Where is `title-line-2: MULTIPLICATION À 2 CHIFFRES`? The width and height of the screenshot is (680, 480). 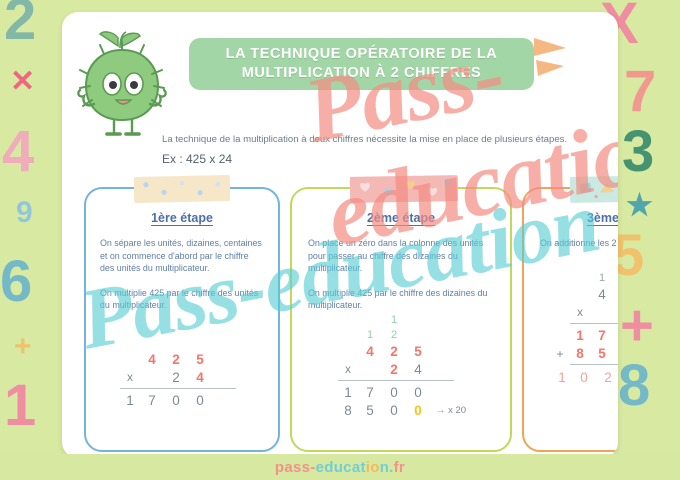 title-line-2: MULTIPLICATION À 2 CHIFFRES is located at coordinates (361, 73).